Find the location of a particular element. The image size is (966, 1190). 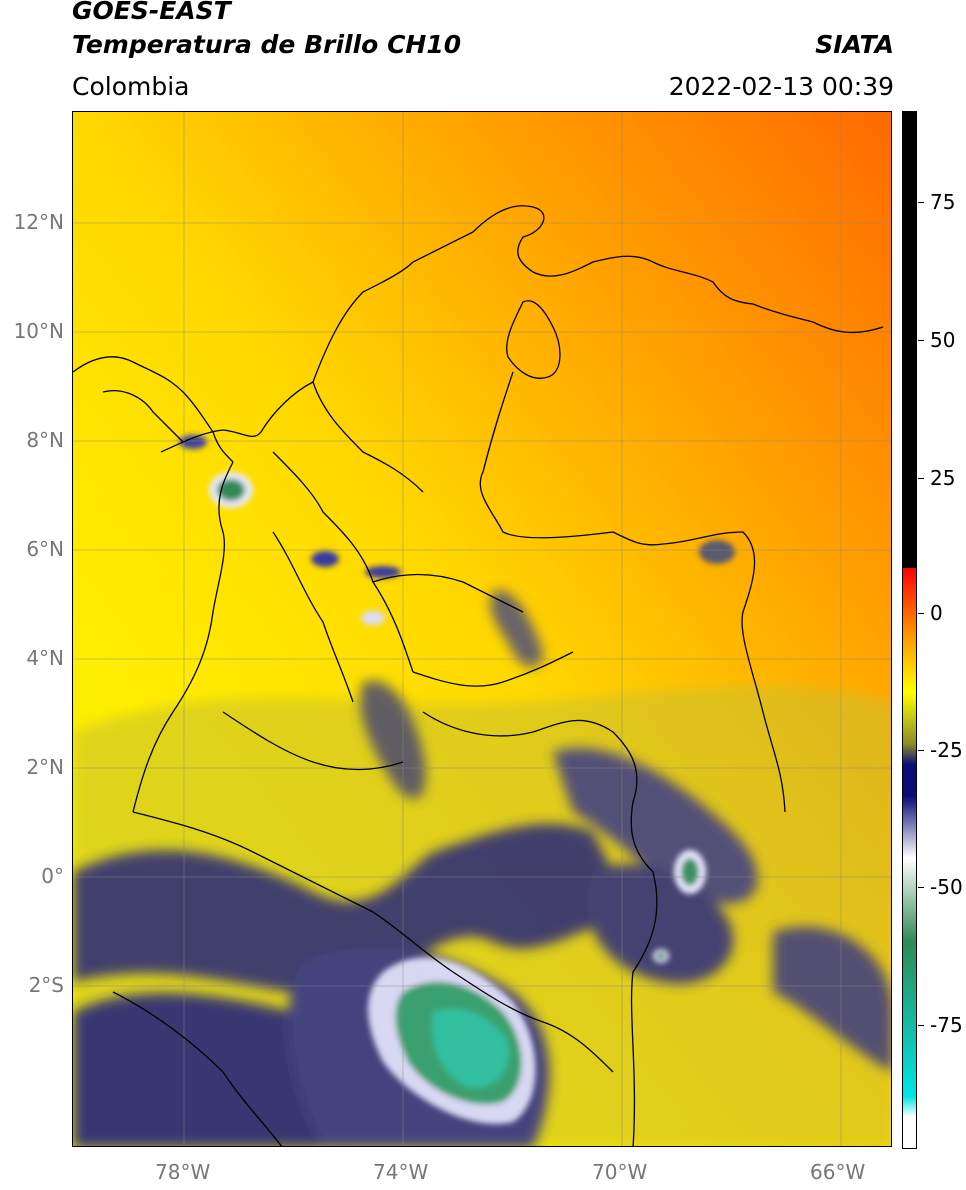

lat-label-6n: 6°N is located at coordinates (45, 549).